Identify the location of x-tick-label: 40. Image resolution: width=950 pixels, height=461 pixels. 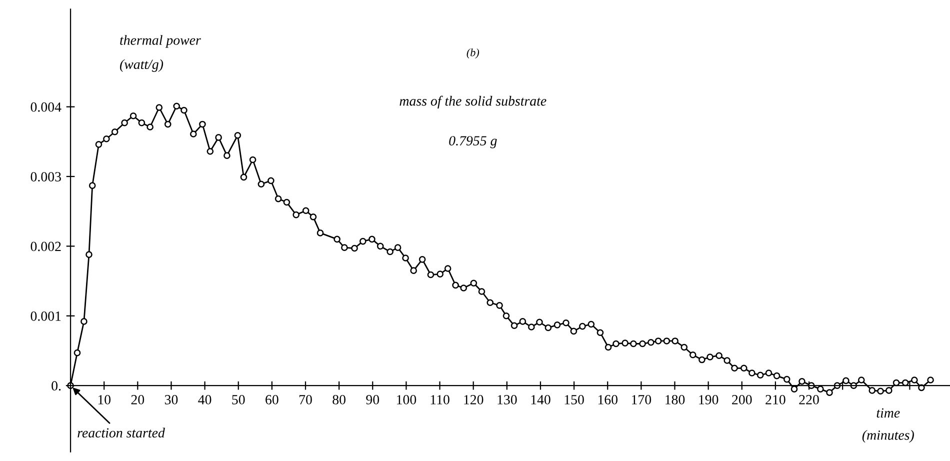
(205, 399).